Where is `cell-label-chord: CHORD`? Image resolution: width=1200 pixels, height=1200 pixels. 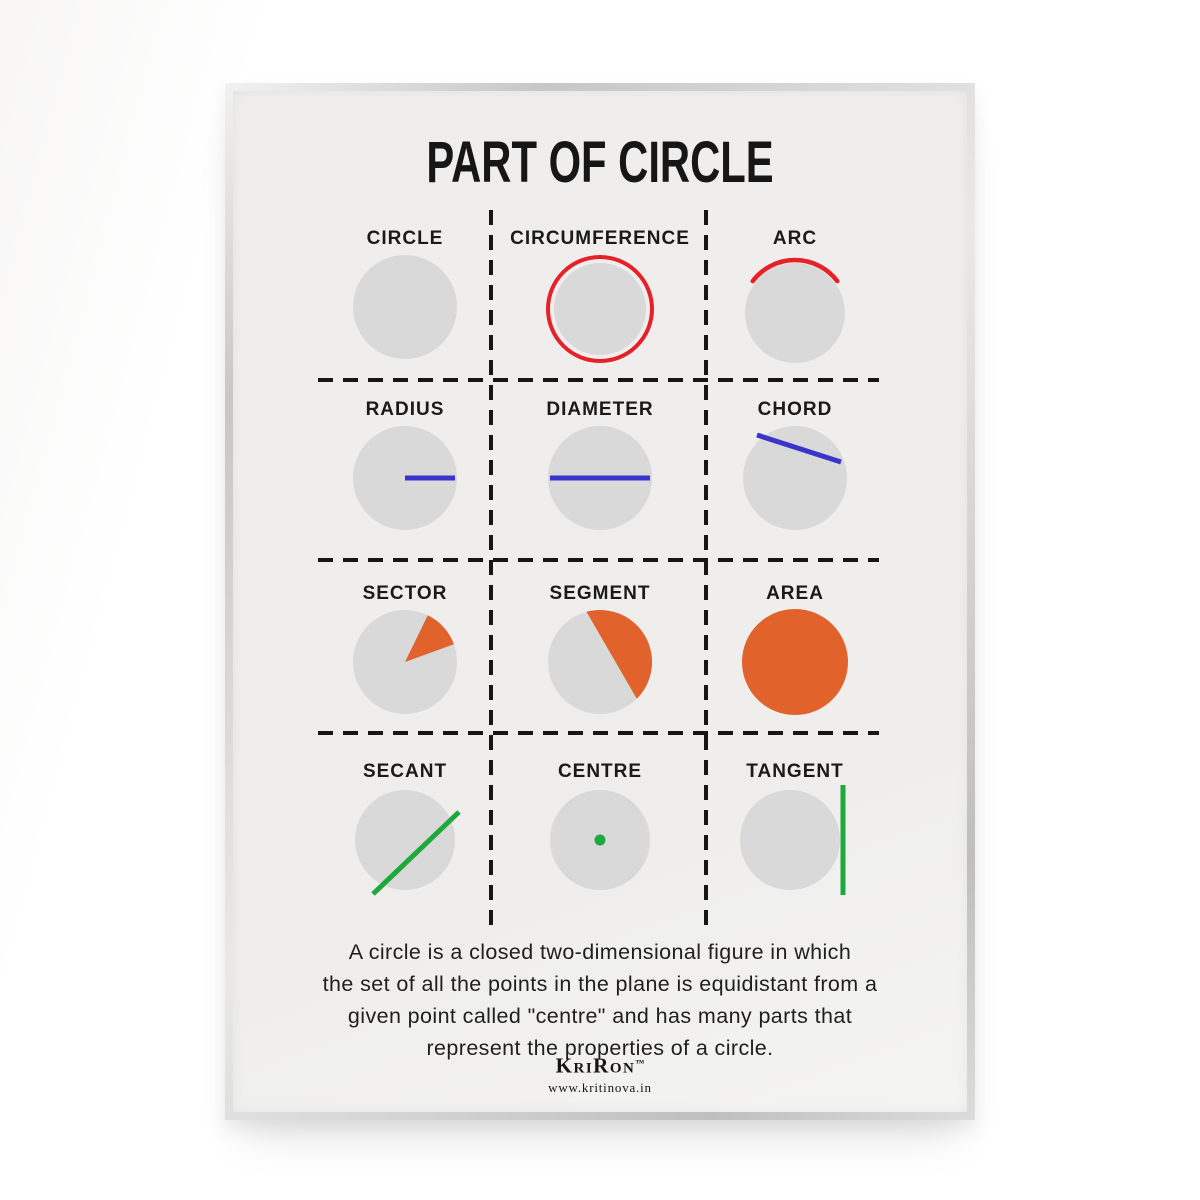 cell-label-chord: CHORD is located at coordinates (795, 409).